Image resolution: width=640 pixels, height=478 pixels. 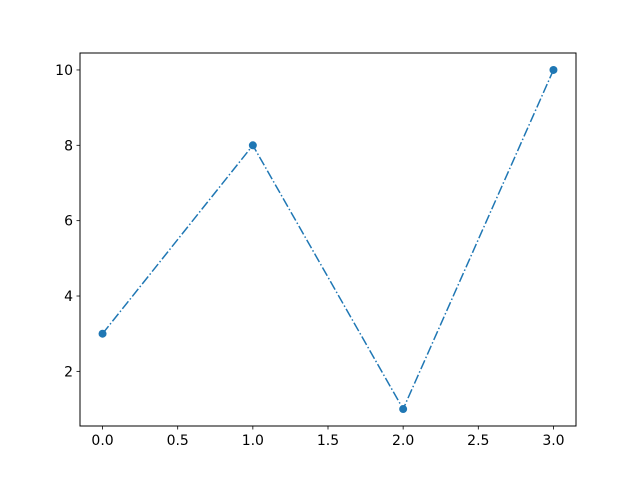 I want to click on x-tick-label: 1.0, so click(x=253, y=441).